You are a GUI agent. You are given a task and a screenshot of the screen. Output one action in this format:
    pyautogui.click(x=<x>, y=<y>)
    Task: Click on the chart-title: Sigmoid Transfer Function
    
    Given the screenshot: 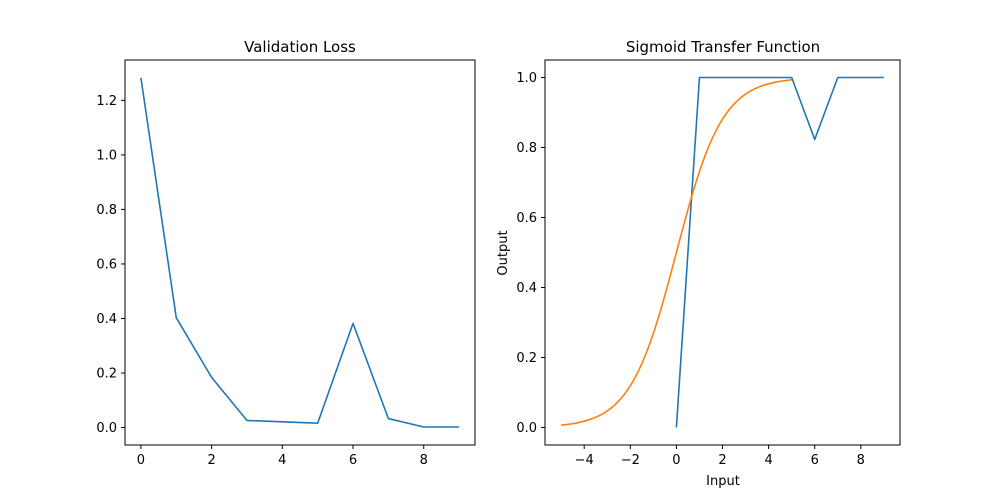 What is the action you would take?
    pyautogui.click(x=723, y=47)
    